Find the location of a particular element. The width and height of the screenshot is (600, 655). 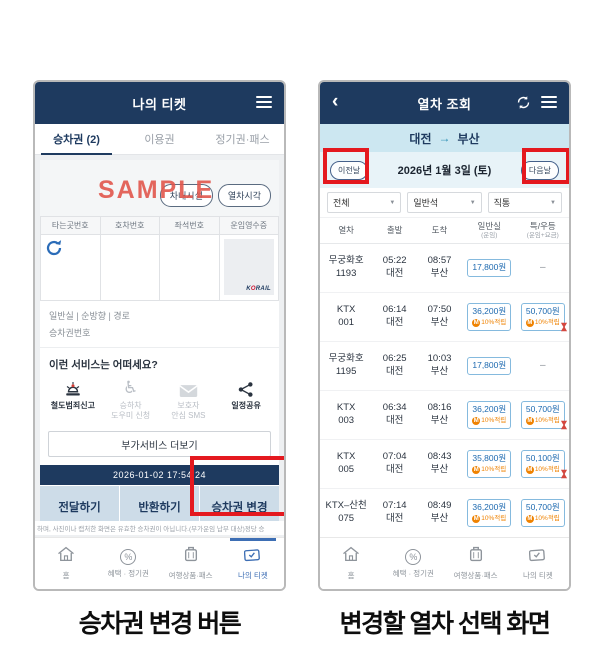

col-receipt: 운임영수증 is located at coordinates (248, 225).